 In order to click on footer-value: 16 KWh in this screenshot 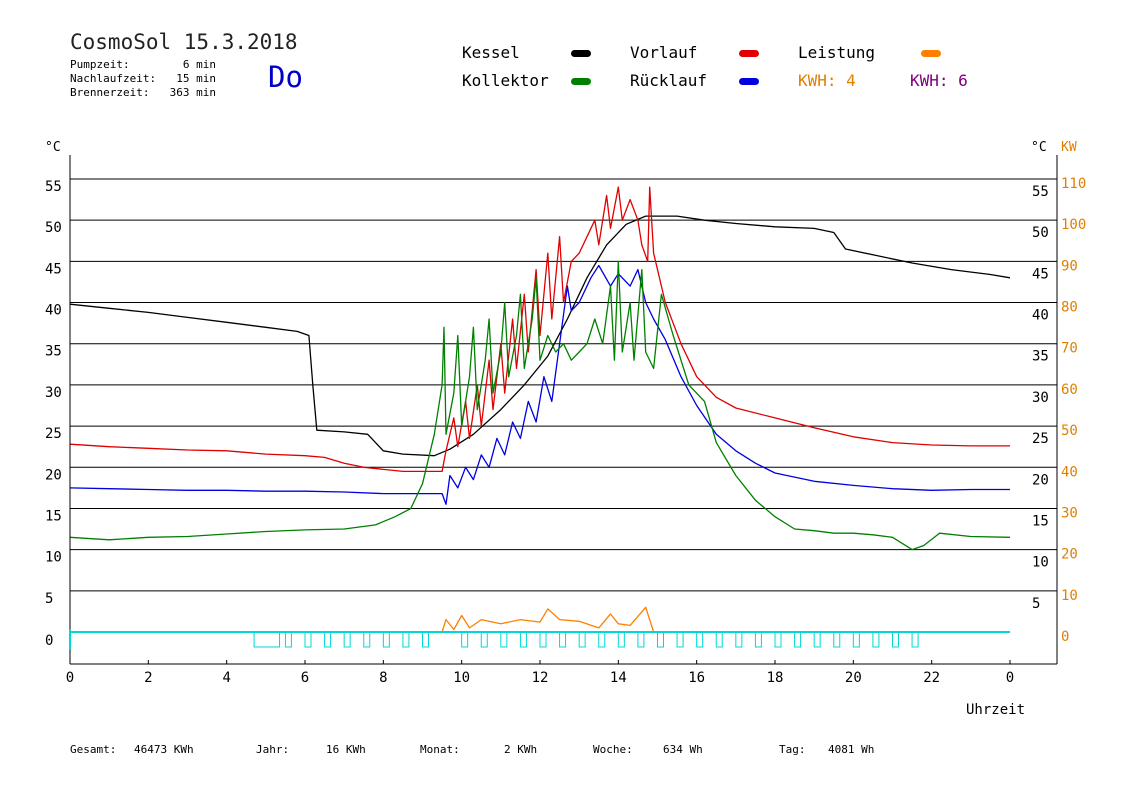, I will do `click(346, 749)`.